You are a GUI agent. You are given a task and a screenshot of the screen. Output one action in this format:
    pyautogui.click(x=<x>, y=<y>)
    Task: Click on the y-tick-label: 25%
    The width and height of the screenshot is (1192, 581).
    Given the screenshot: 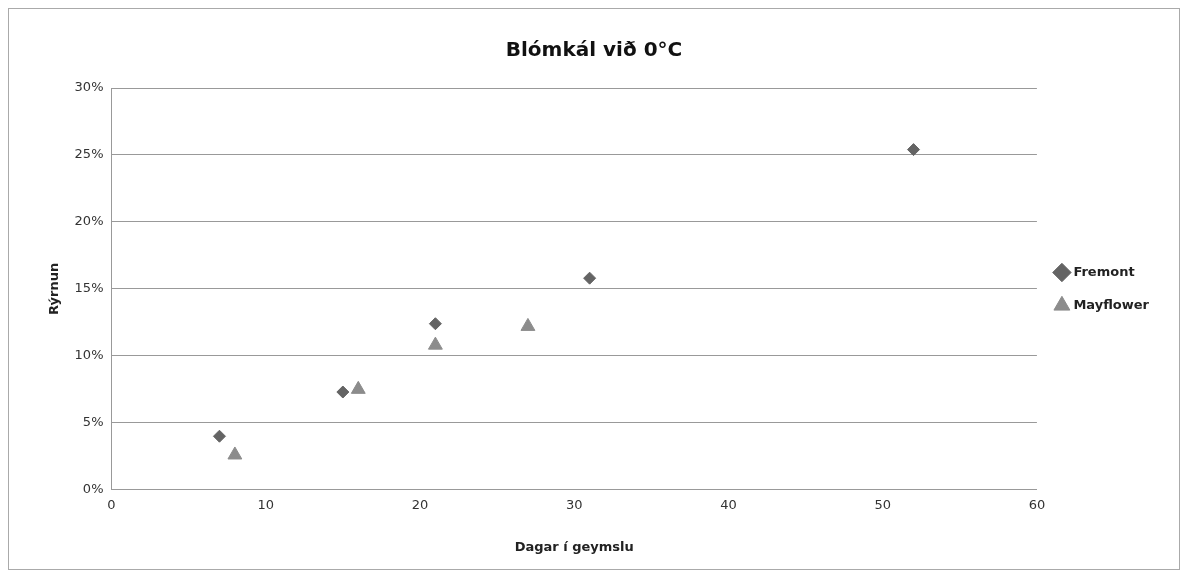 What is the action you would take?
    pyautogui.click(x=89, y=154)
    